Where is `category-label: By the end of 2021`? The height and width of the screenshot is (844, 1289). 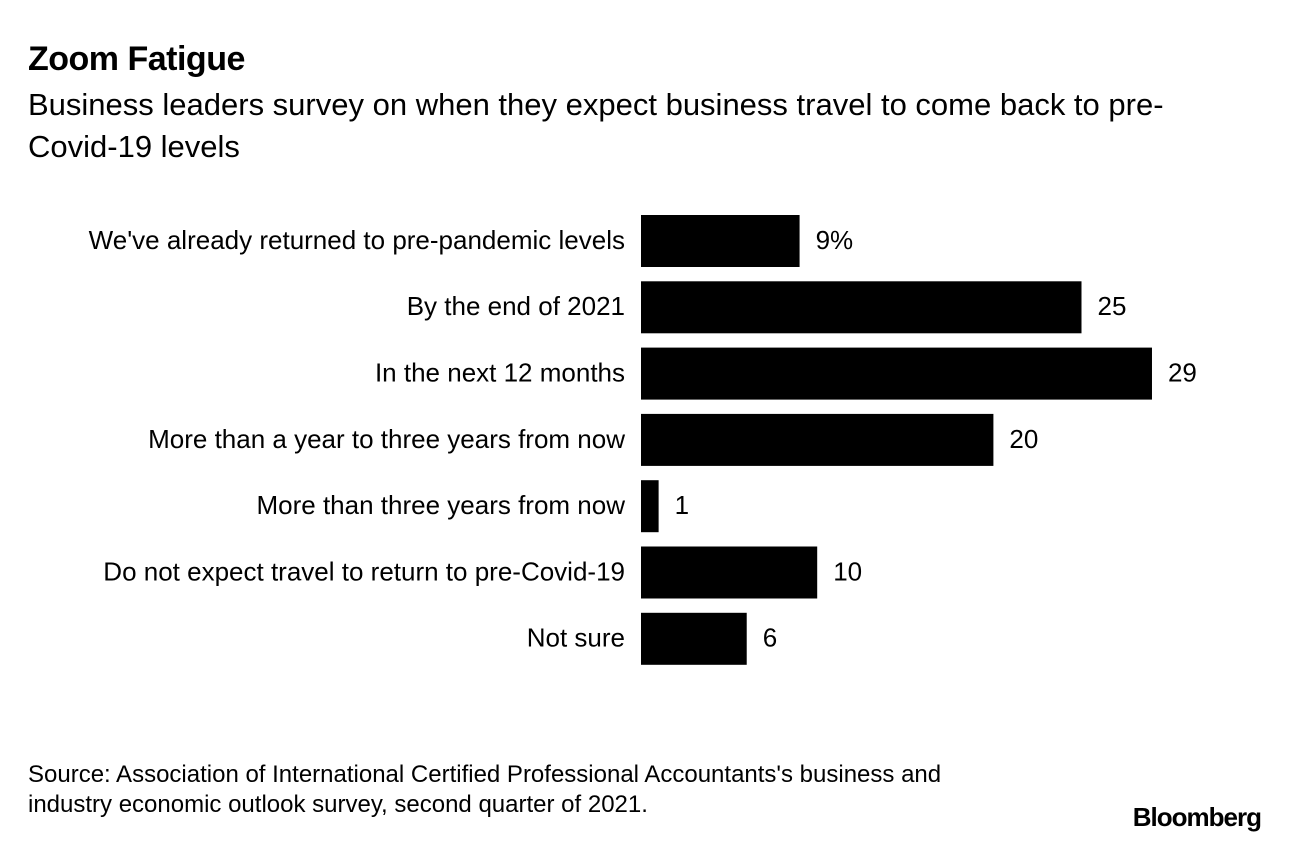
category-label: By the end of 2021 is located at coordinates (516, 306).